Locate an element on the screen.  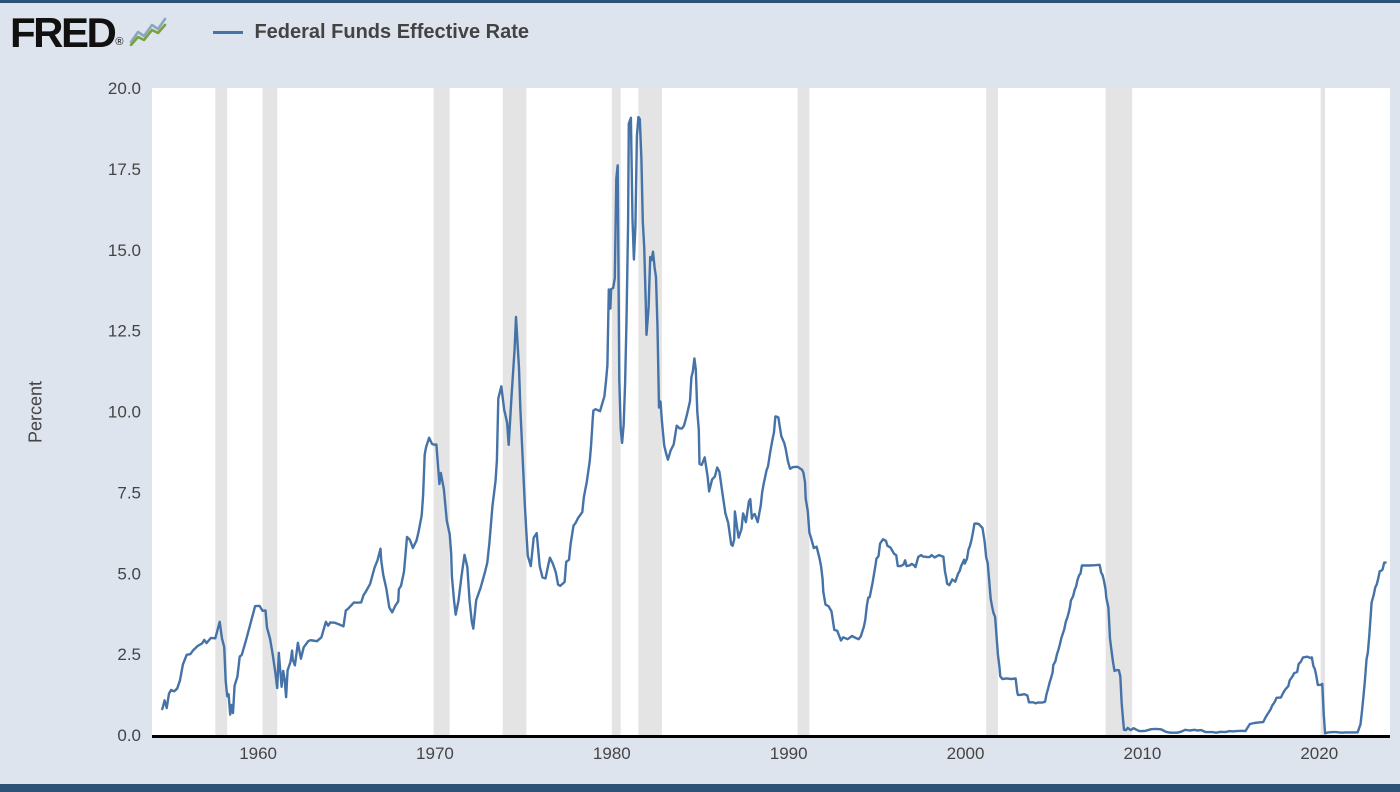
legend-series-label: Federal Funds Effective Rate is located at coordinates (391, 32).